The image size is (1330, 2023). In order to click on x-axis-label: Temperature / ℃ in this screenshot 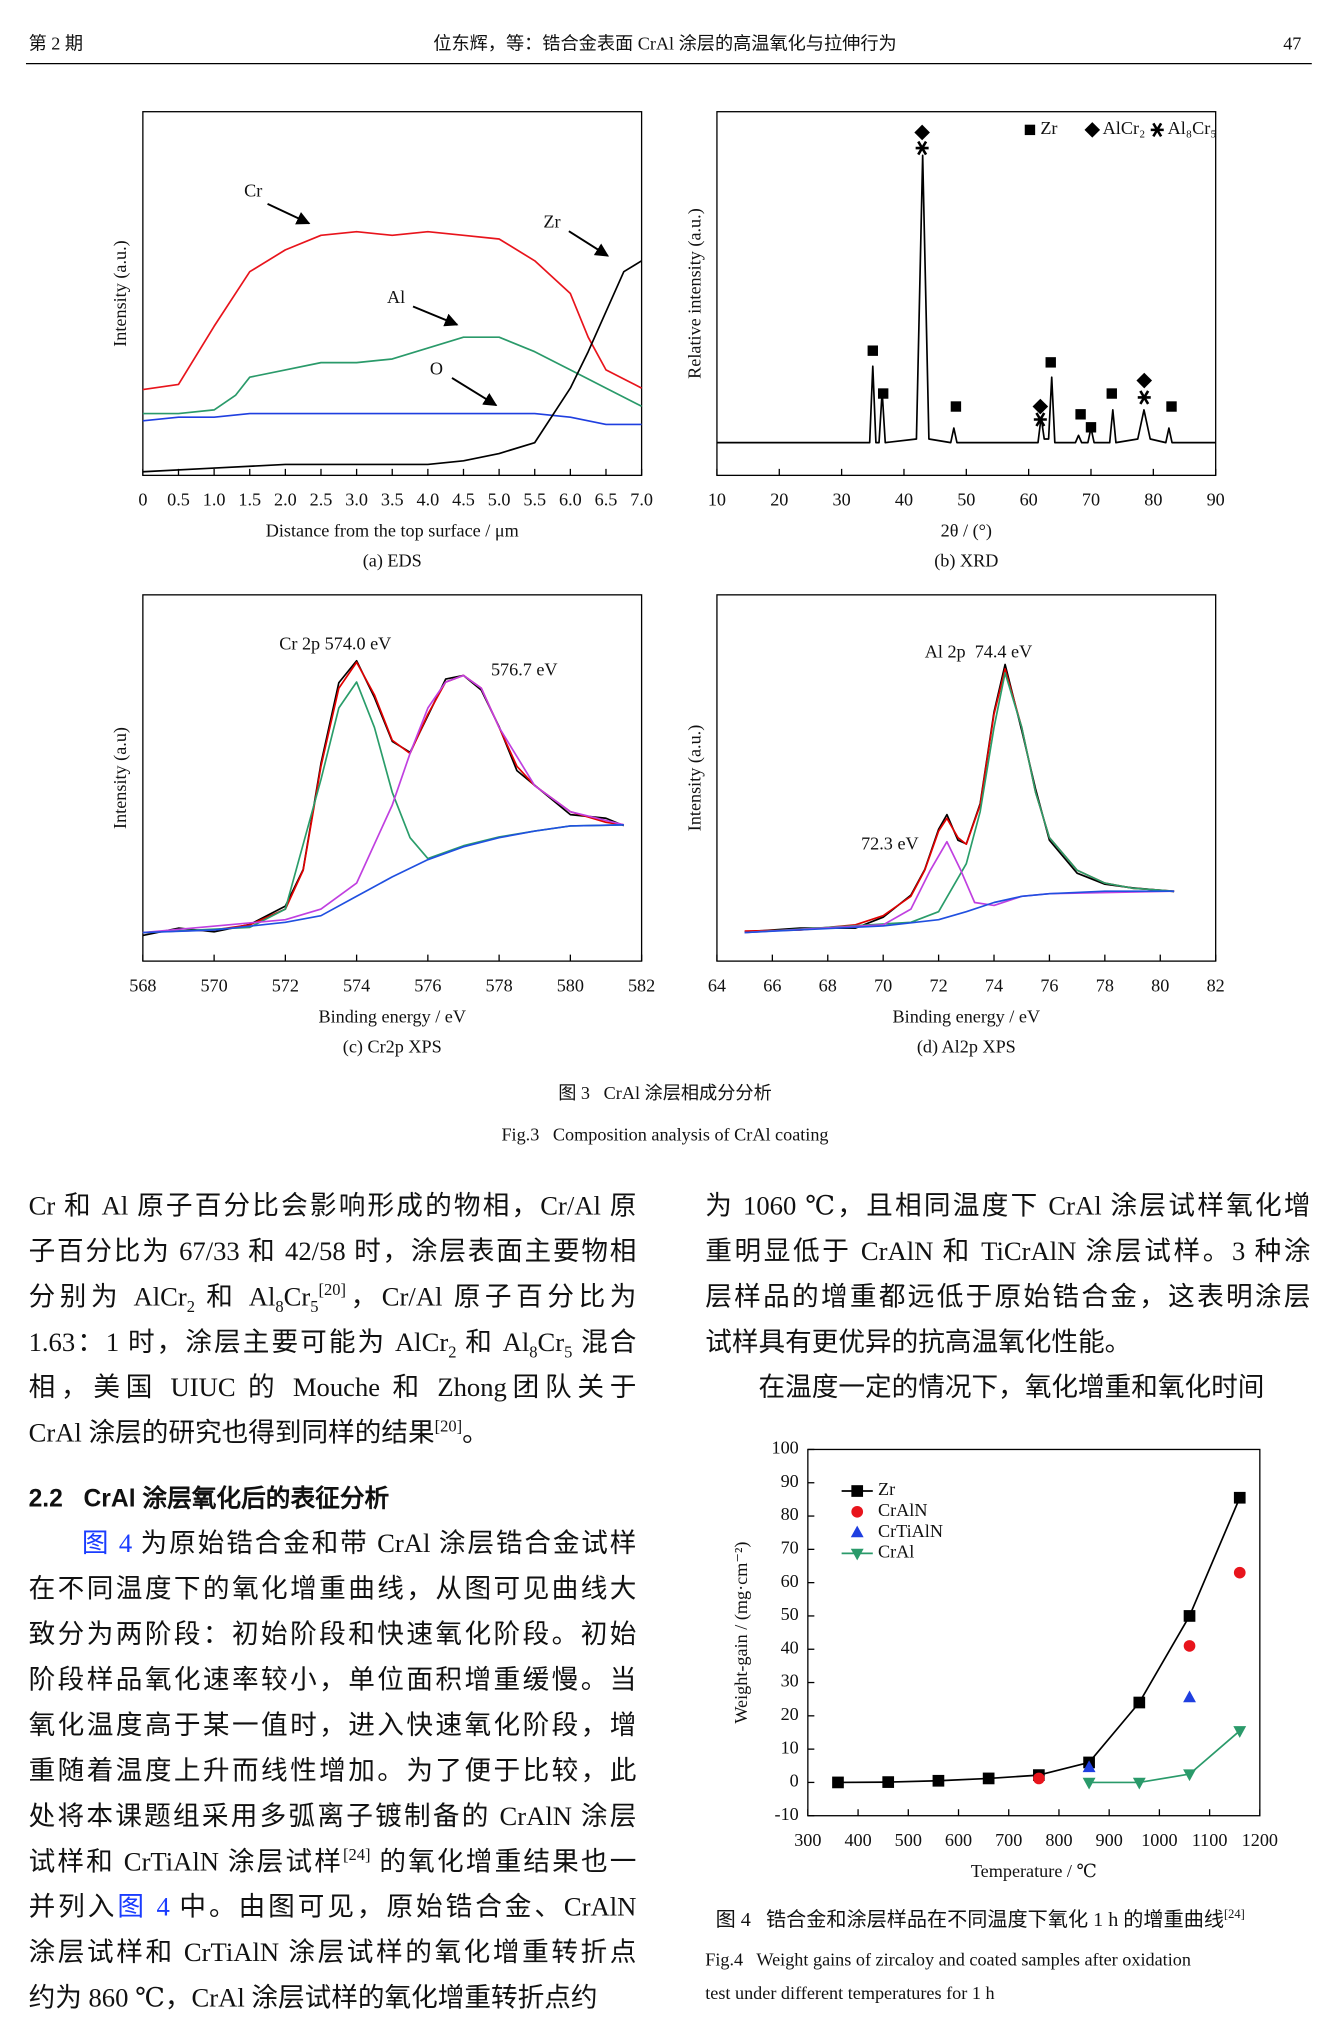, I will do `click(1034, 1871)`.